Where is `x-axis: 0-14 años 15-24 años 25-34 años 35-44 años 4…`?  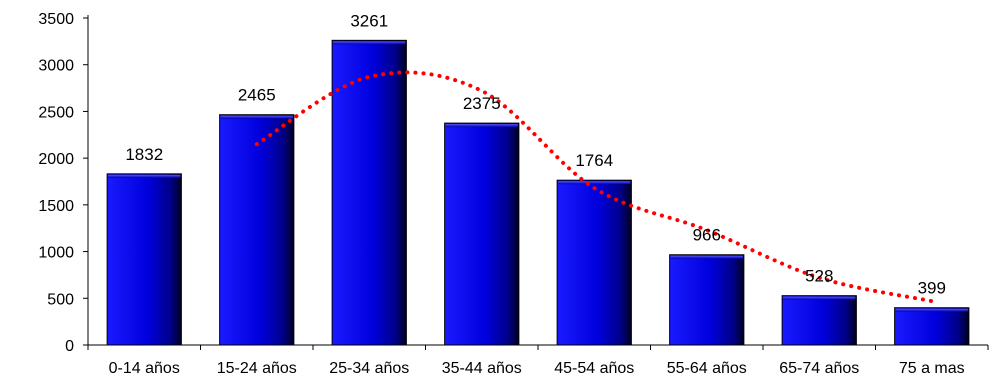
x-axis: 0-14 años 15-24 años 25-34 años 35-44 años 4… is located at coordinates (538, 360).